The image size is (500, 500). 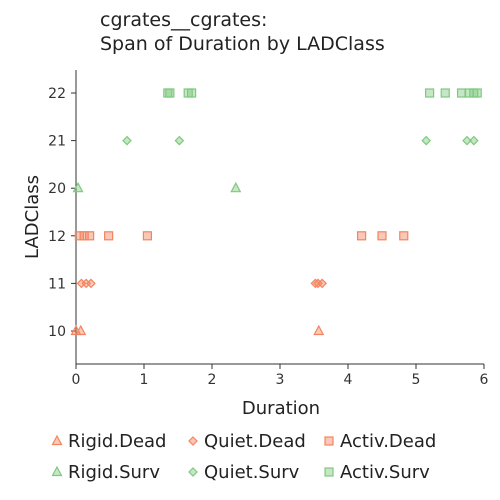 What do you see at coordinates (32, 217) in the screenshot?
I see `y-axis-title: LADClass` at bounding box center [32, 217].